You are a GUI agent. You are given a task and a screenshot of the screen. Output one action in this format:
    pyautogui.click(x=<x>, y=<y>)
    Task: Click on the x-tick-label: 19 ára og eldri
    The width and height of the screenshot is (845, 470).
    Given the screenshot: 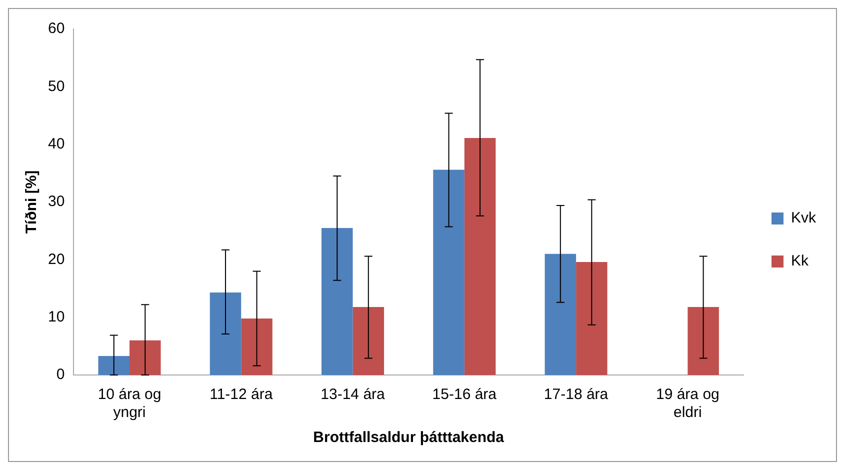 What is the action you would take?
    pyautogui.click(x=688, y=404)
    